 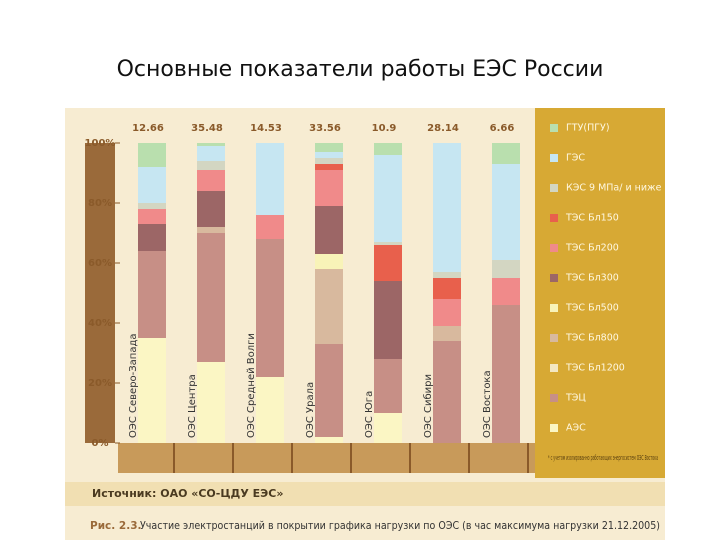 What do you see at coordinates (575, 158) in the screenshot?
I see `legend-label: ГЭС` at bounding box center [575, 158].